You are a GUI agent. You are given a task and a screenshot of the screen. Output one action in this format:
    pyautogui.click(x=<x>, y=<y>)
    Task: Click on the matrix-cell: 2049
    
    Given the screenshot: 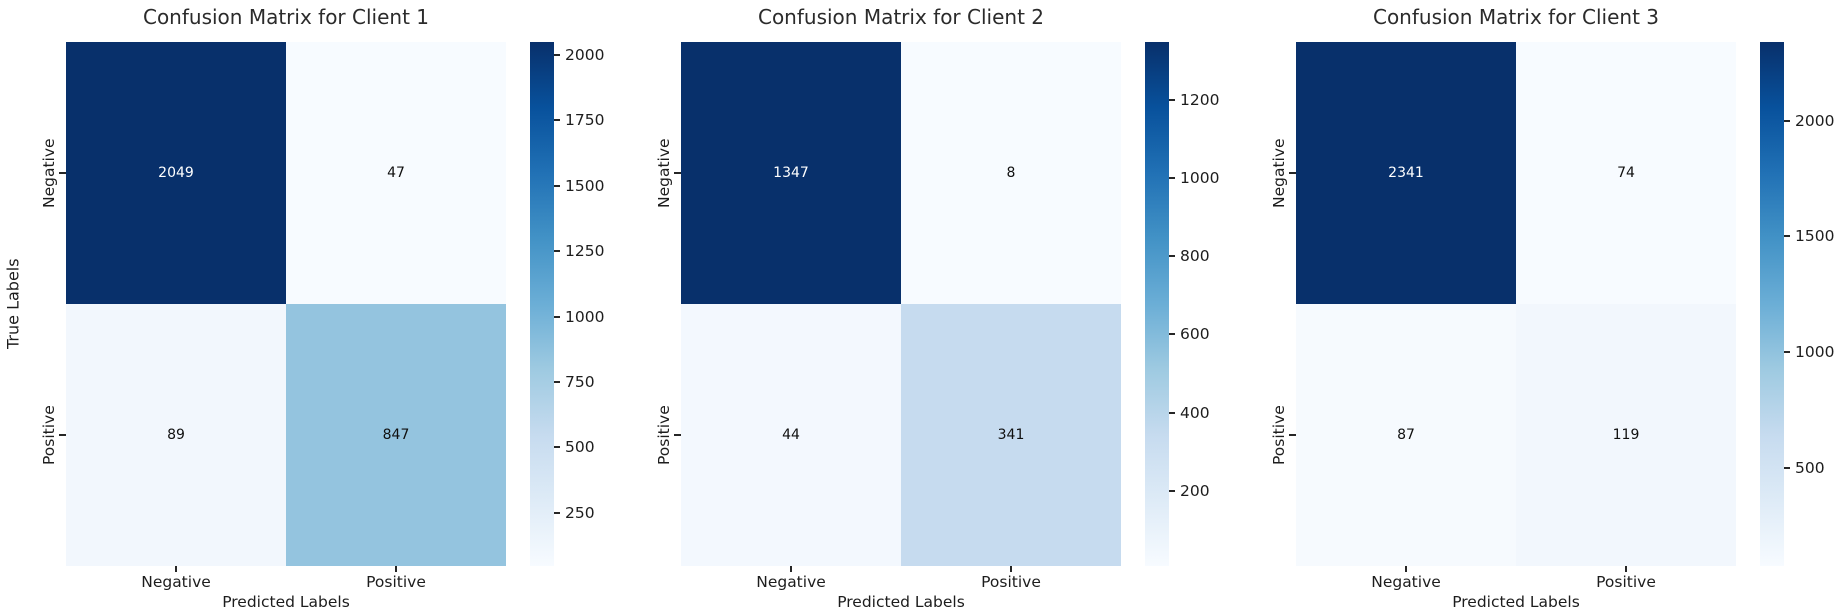 What is the action you would take?
    pyautogui.click(x=176, y=173)
    